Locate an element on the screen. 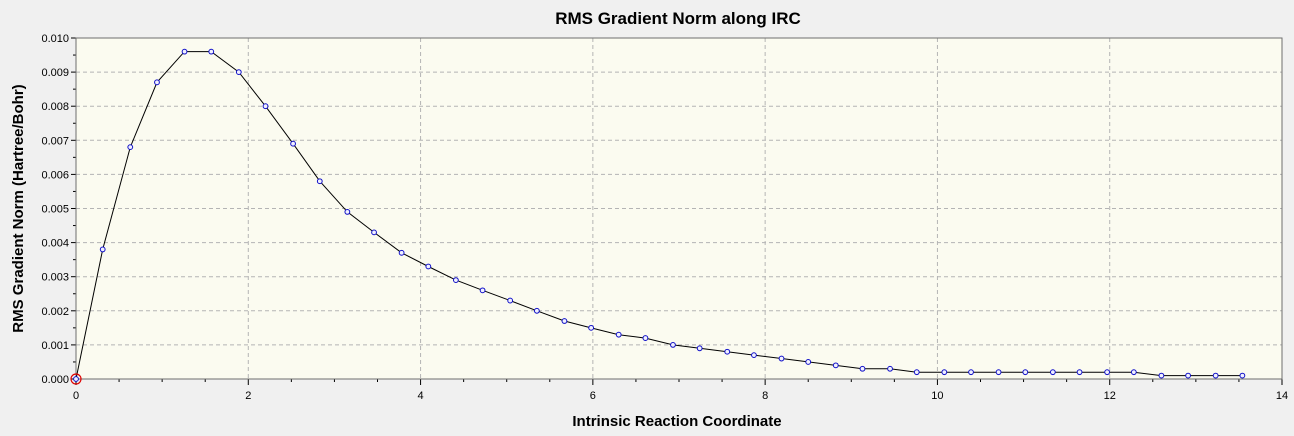 The image size is (1294, 436). y-tick-label: 0.009 is located at coordinates (55, 73).